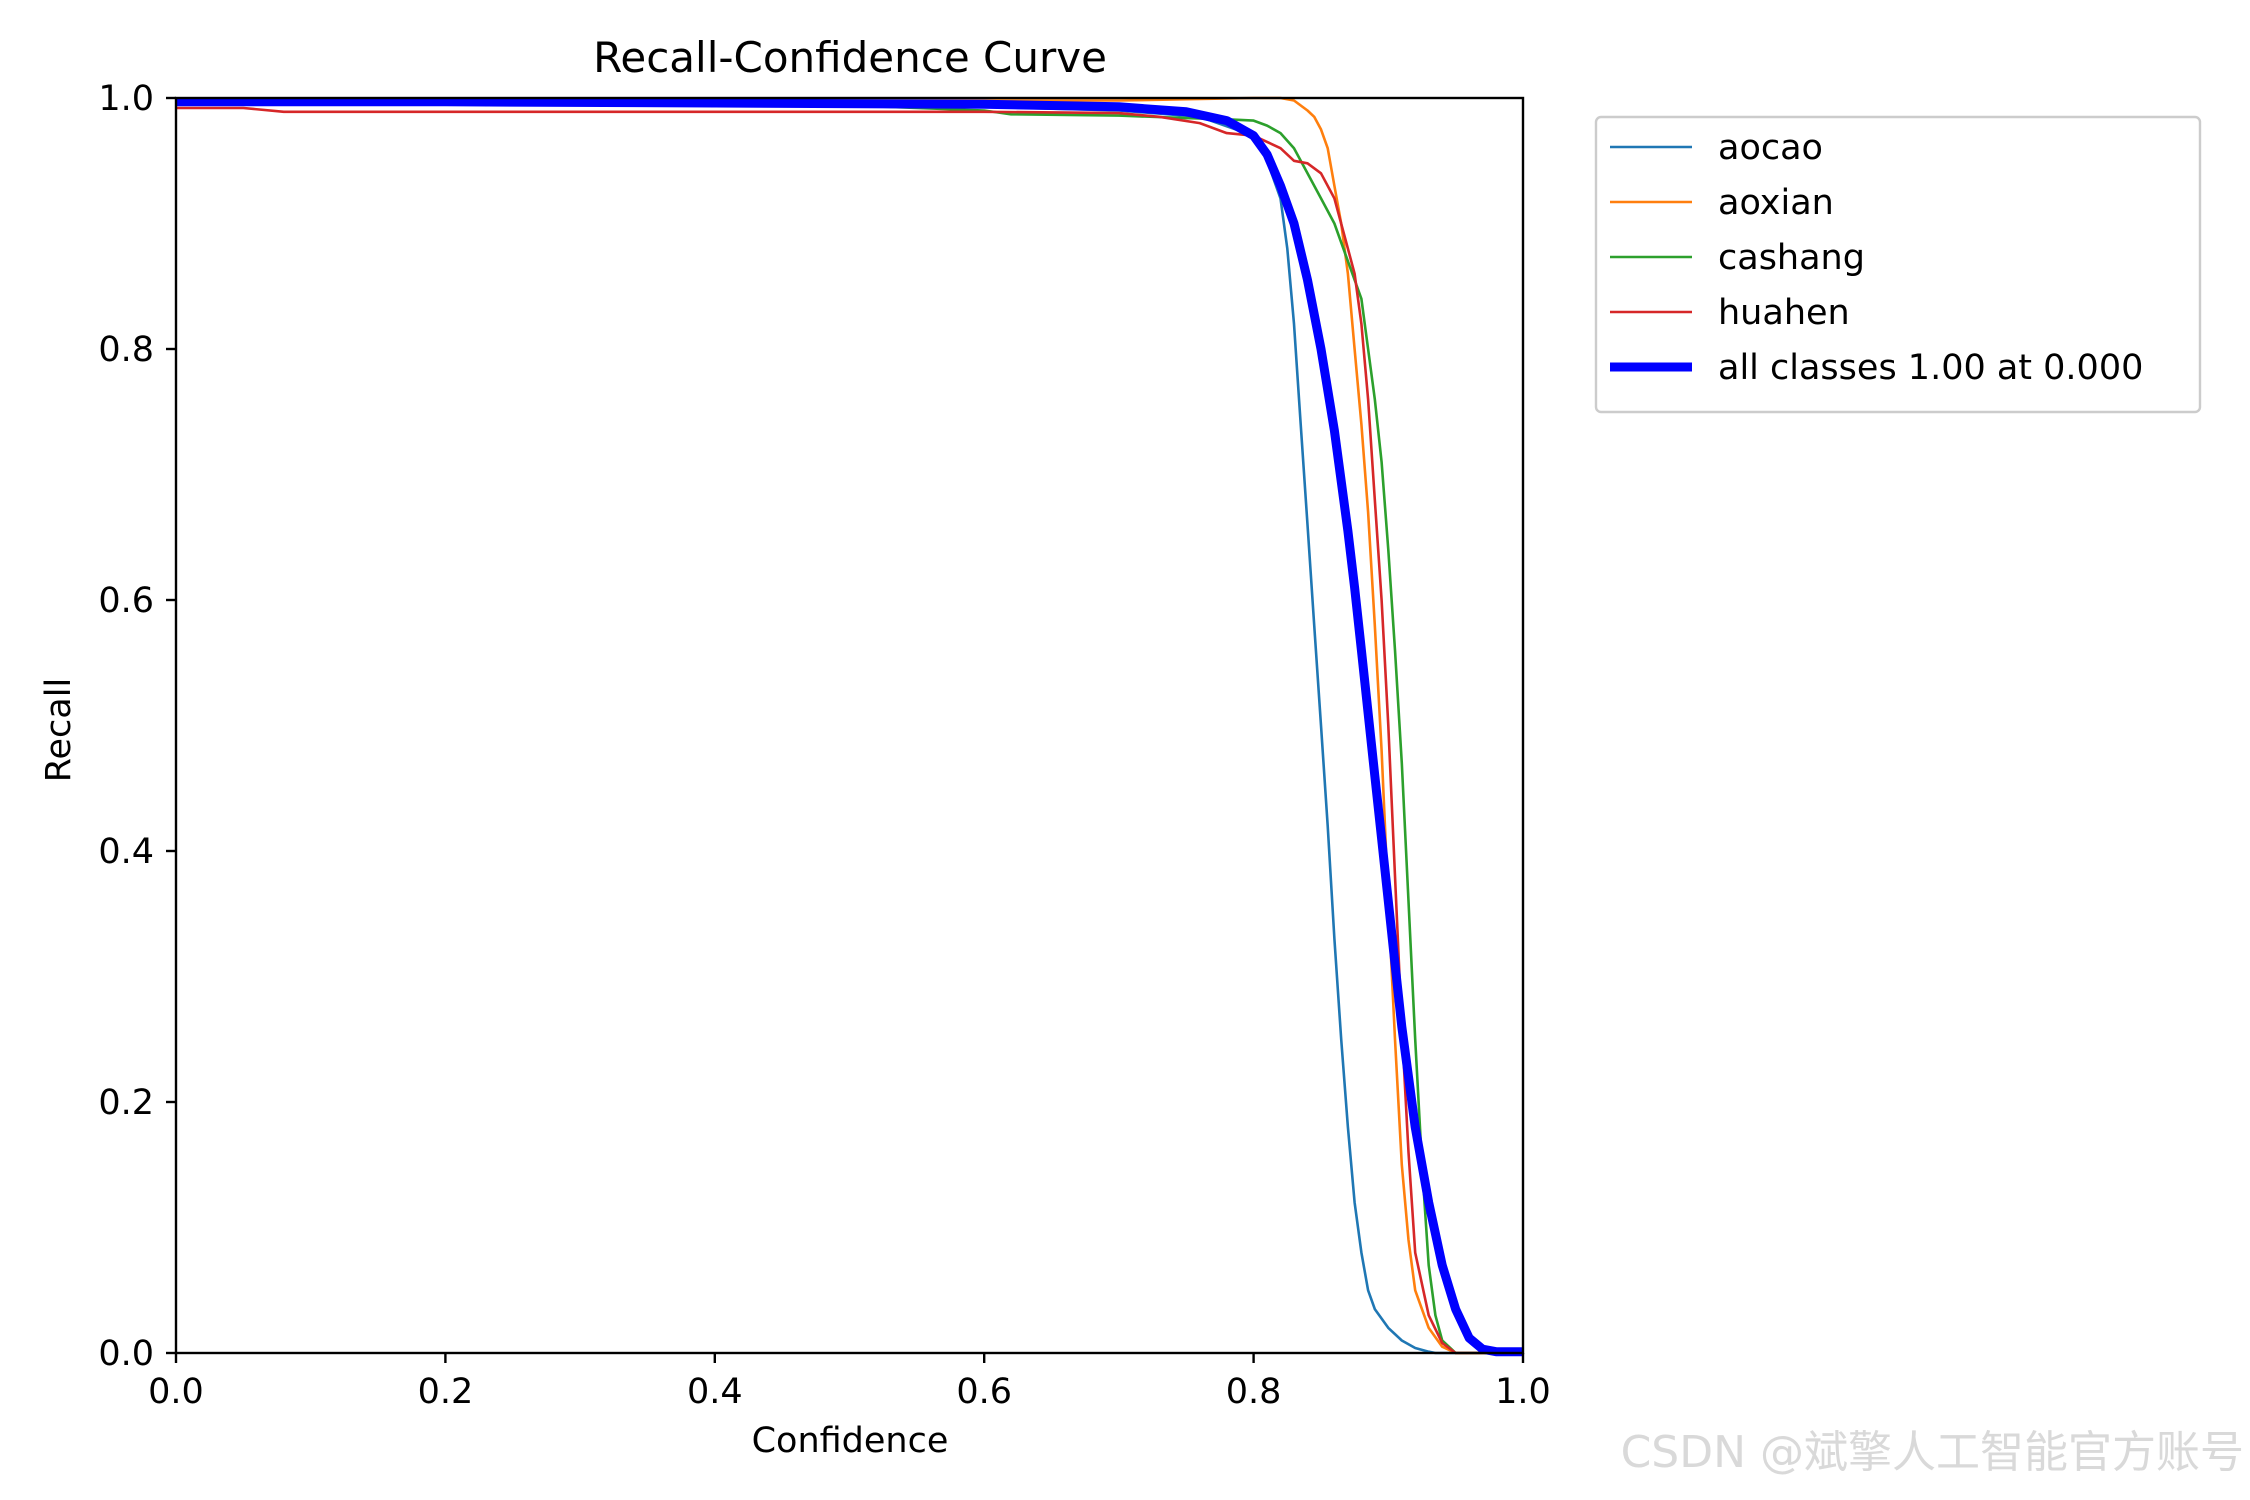 This screenshot has height=1500, width=2250. I want to click on legend-label: all classes 1.00 at 0.000, so click(1930, 368).